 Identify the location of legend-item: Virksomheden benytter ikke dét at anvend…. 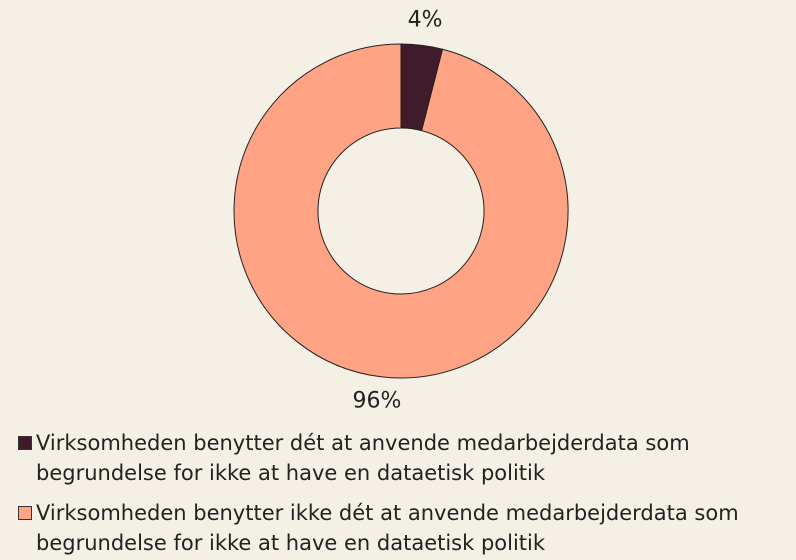
(406, 528).